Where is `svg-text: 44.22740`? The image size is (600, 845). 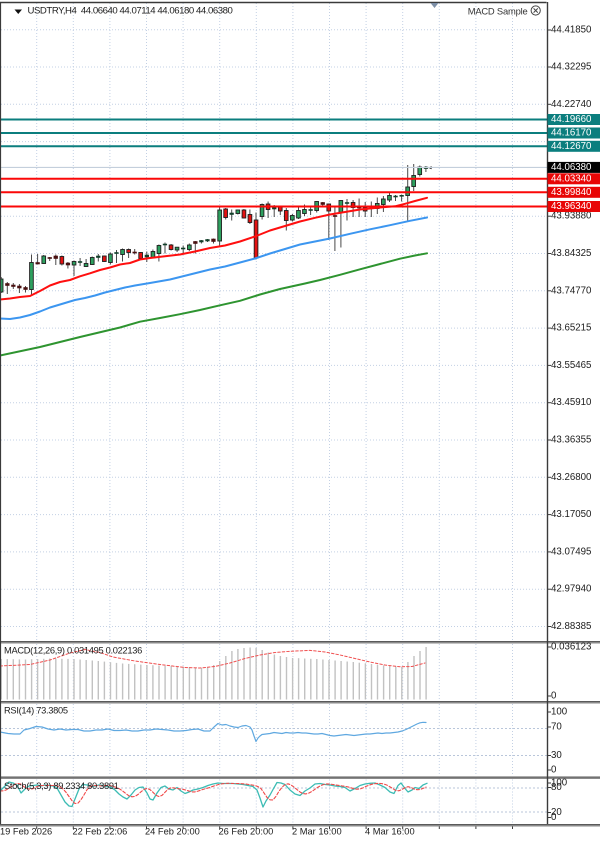
svg-text: 44.22740 is located at coordinates (571, 104).